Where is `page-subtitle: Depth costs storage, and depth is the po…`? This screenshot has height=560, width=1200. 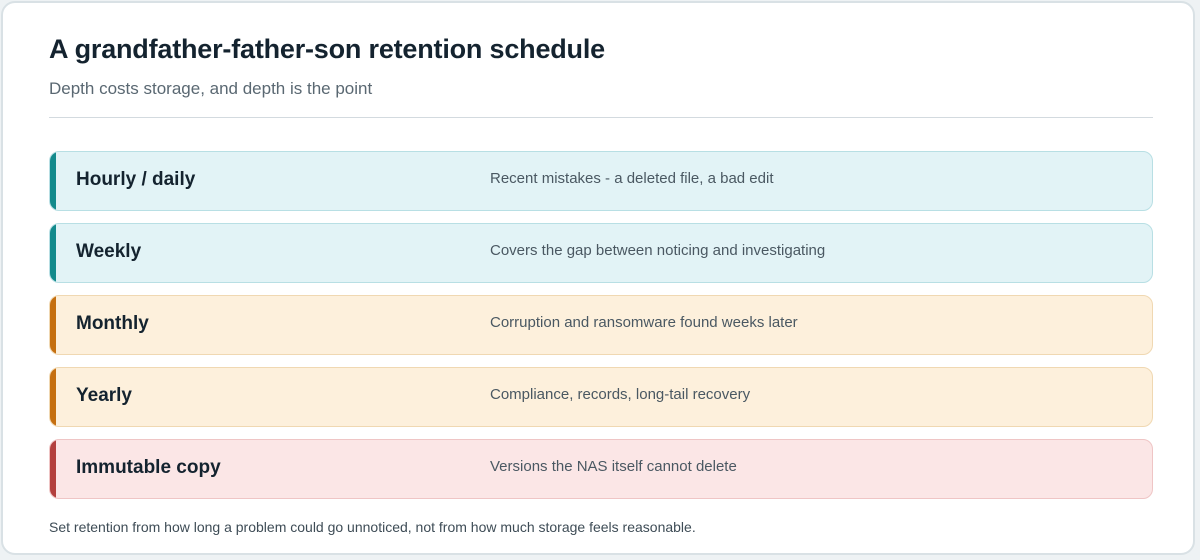 page-subtitle: Depth costs storage, and depth is the po… is located at coordinates (211, 88).